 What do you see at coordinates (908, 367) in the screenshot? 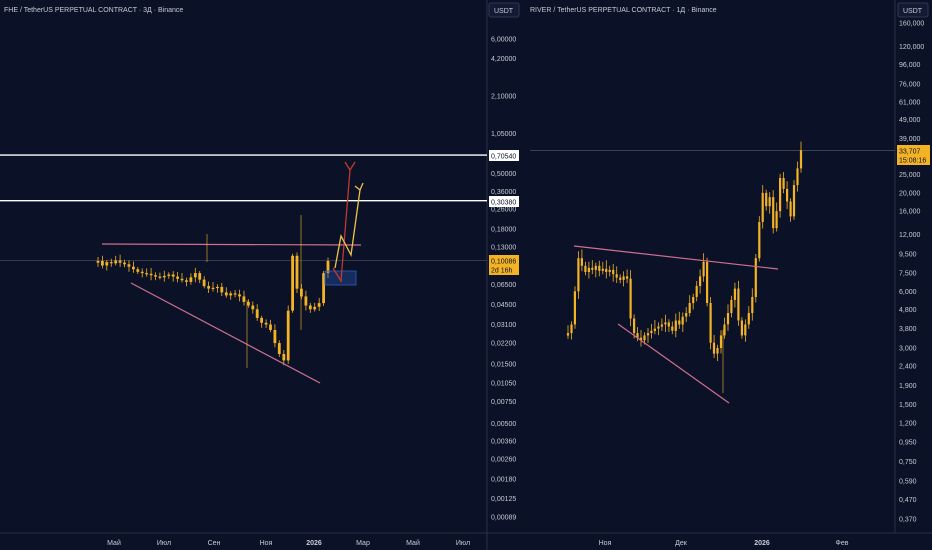
I see `price-tick-label: 2,400` at bounding box center [908, 367].